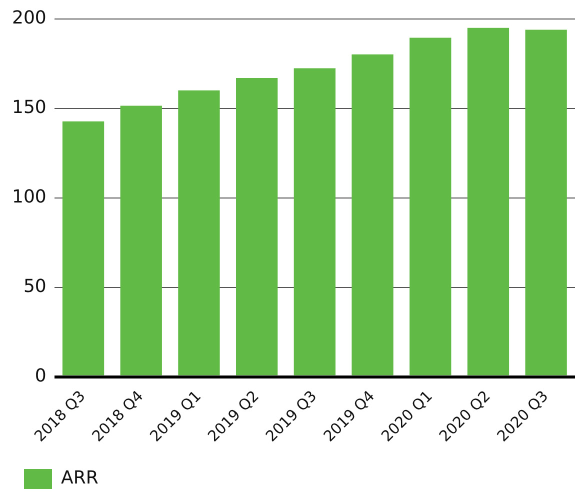  I want to click on y-tick-label: 50, so click(34, 286).